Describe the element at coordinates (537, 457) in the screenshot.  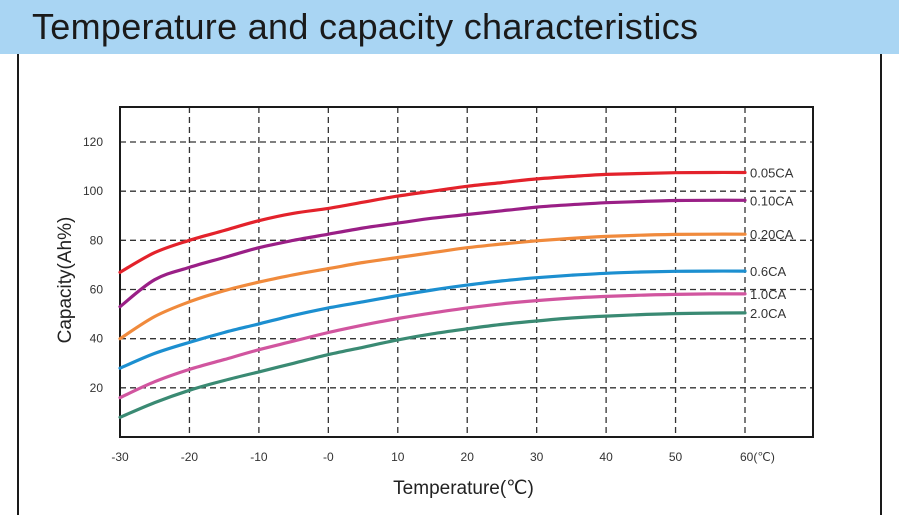
I see `x-tick-label: 30` at that location.